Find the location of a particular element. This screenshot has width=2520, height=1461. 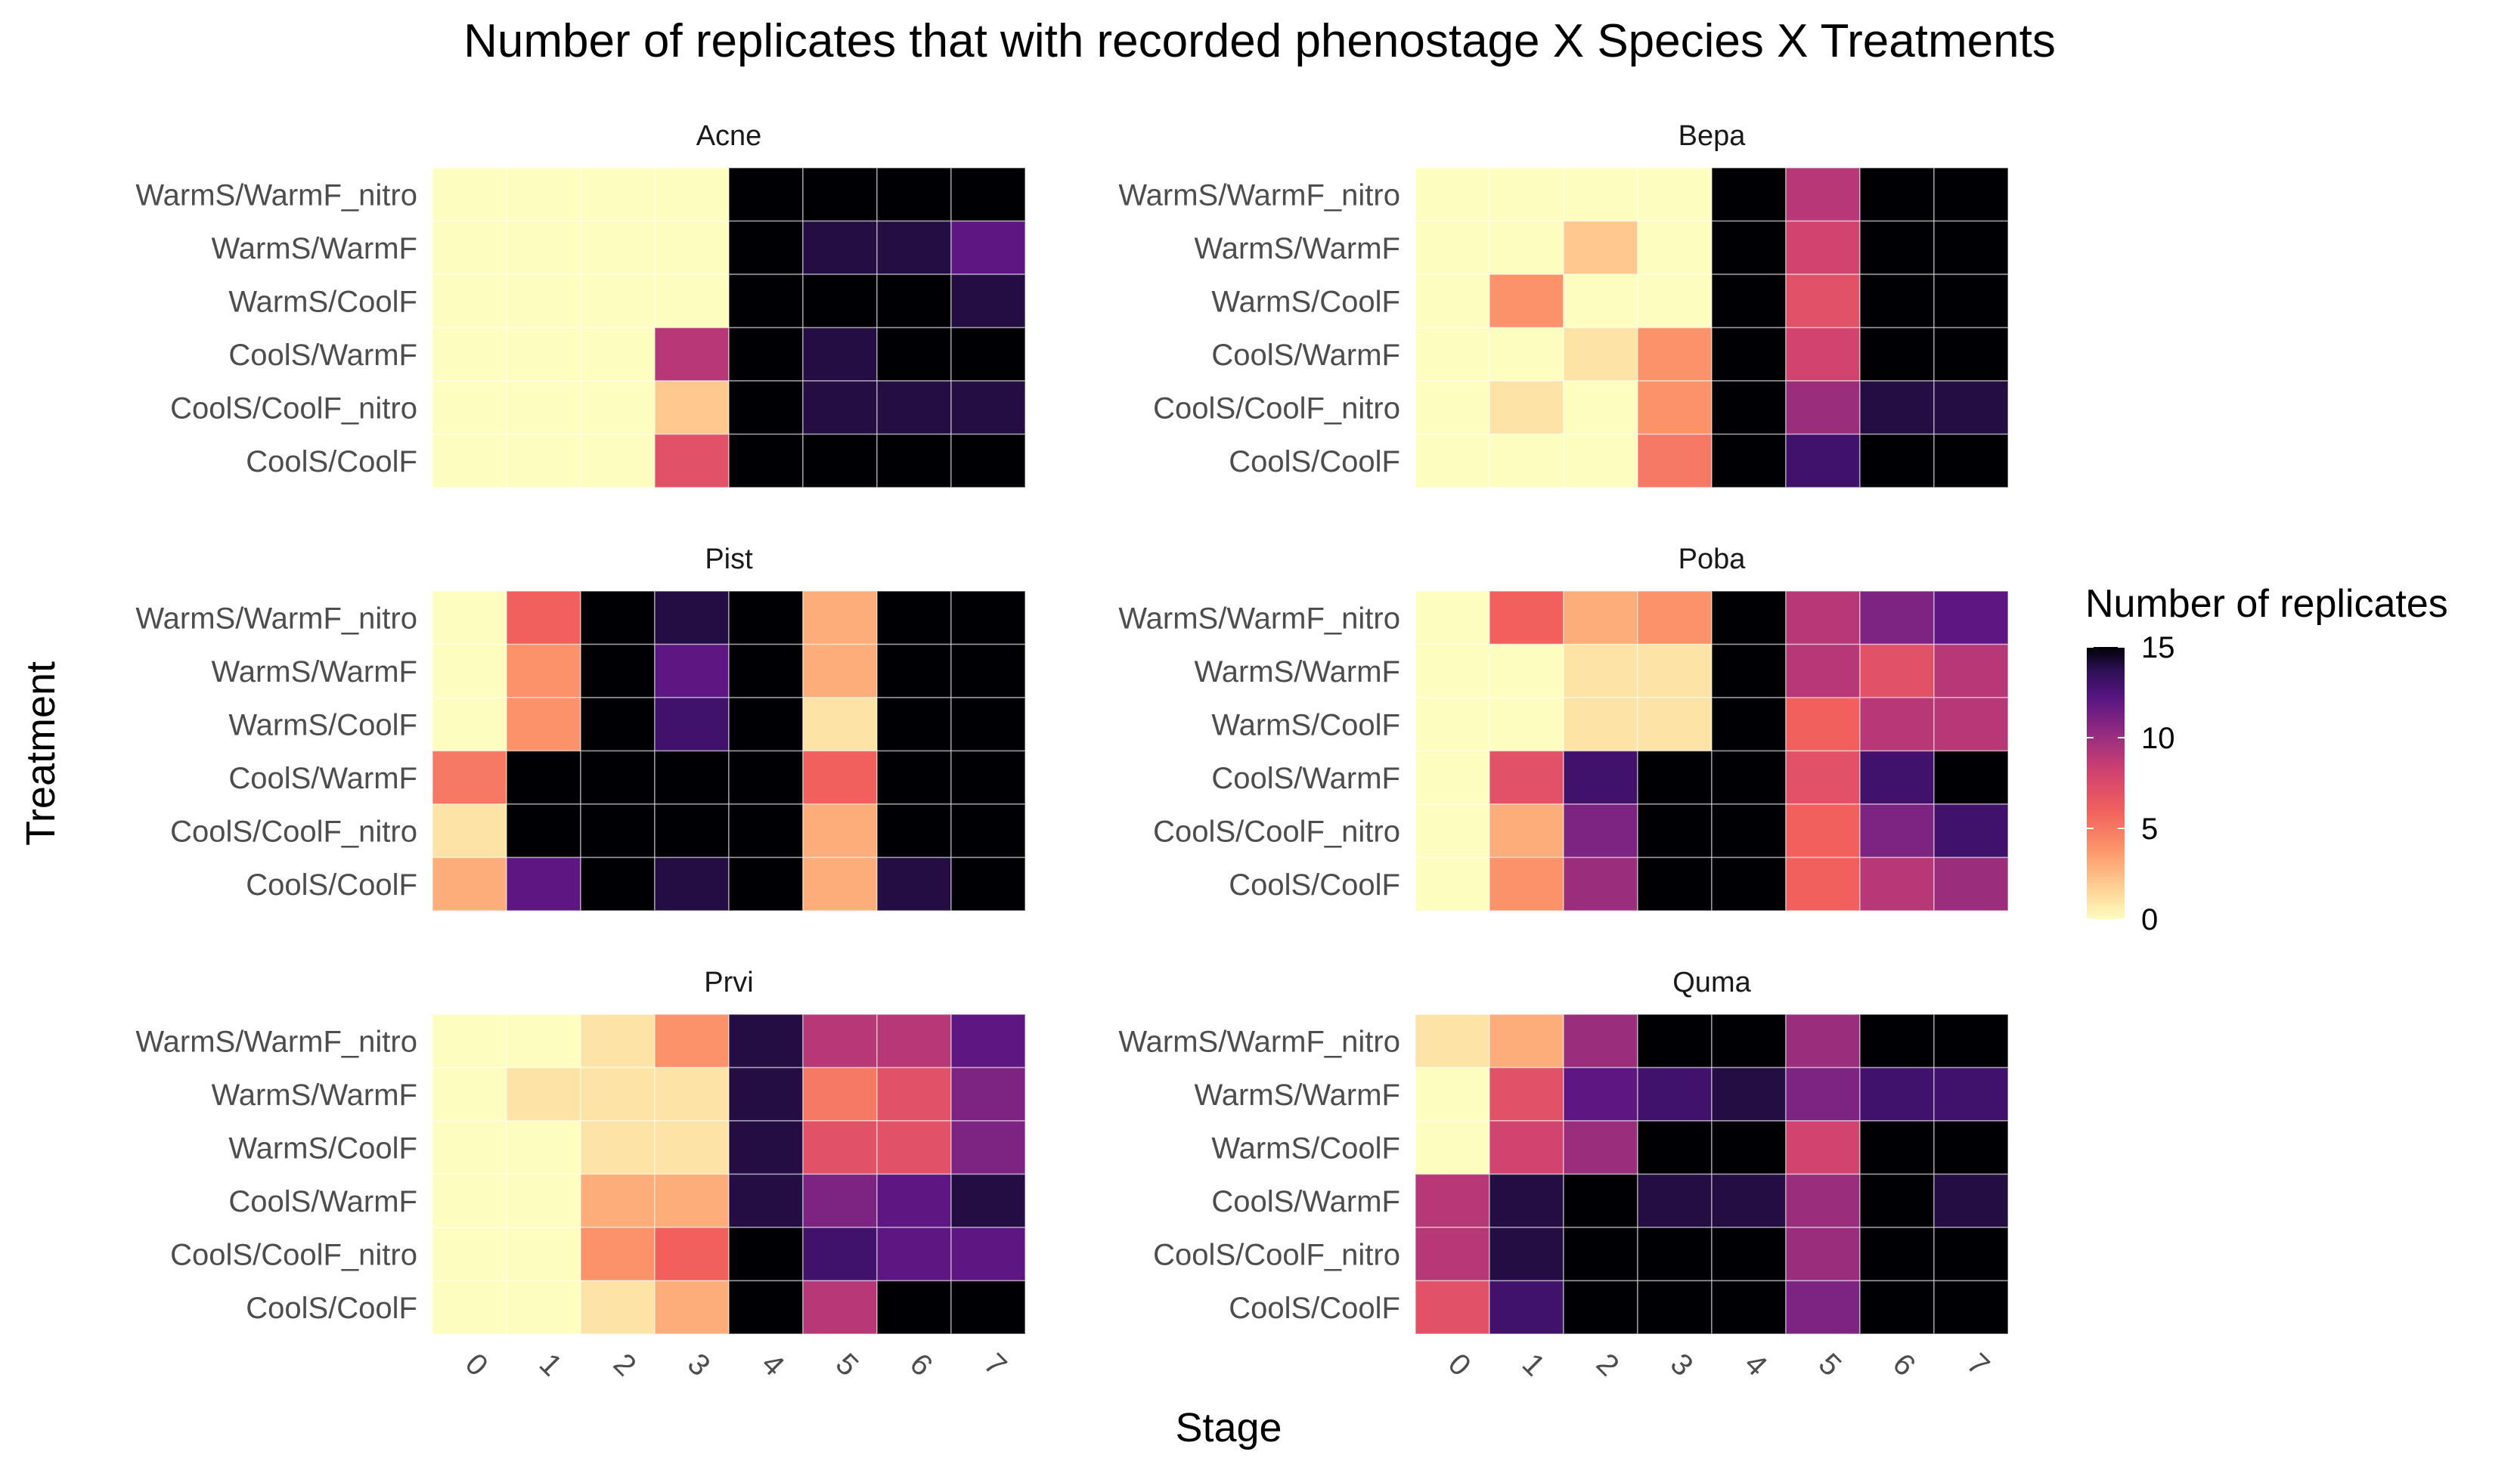

legend-title: Number of replicates is located at coordinates (2266, 604).